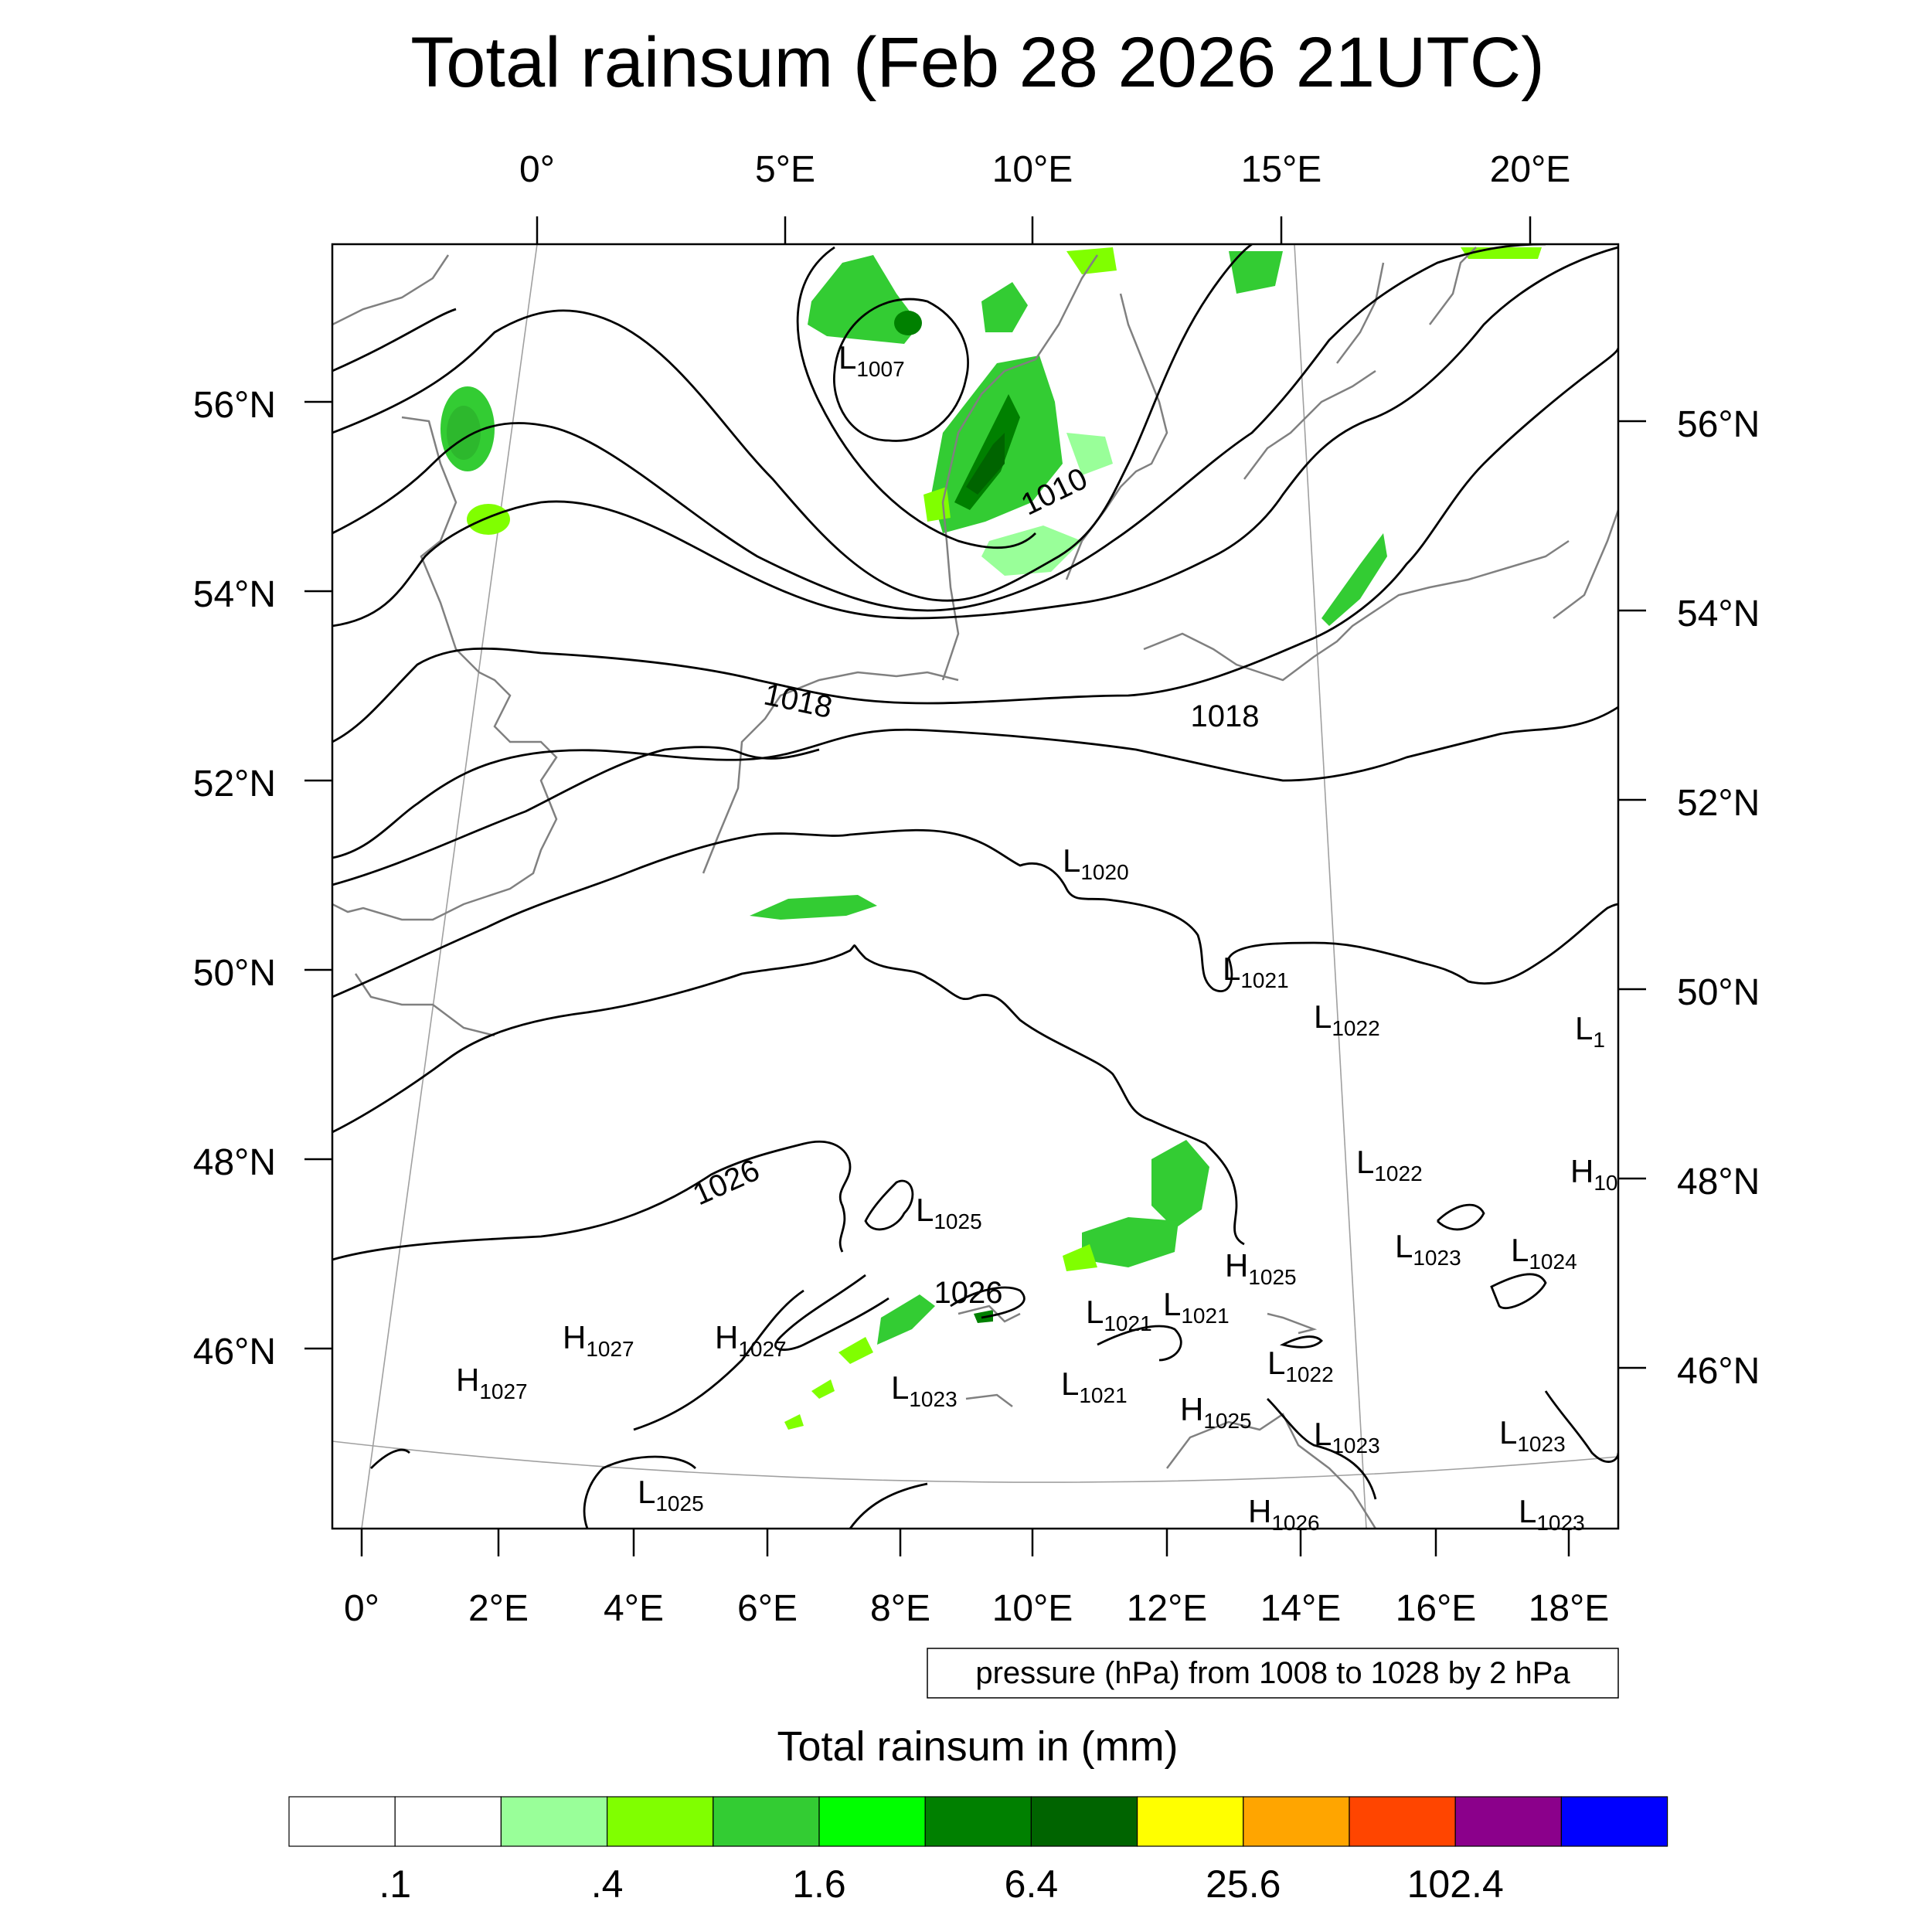 Image resolution: width=1932 pixels, height=1932 pixels. I want to click on top-lon-tick-label: 5°E, so click(785, 169).